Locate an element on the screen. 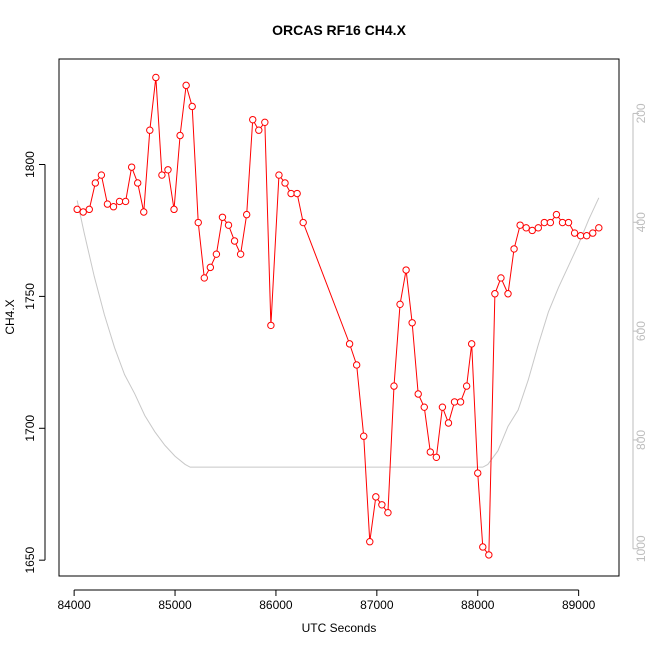 The image size is (650, 650). x-tick-label: 86000 is located at coordinates (276, 605).